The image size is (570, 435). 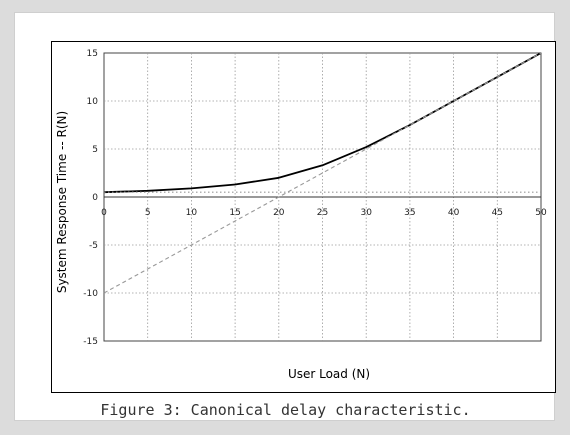 I want to click on x-axis-label: User Load (N), so click(x=329, y=374).